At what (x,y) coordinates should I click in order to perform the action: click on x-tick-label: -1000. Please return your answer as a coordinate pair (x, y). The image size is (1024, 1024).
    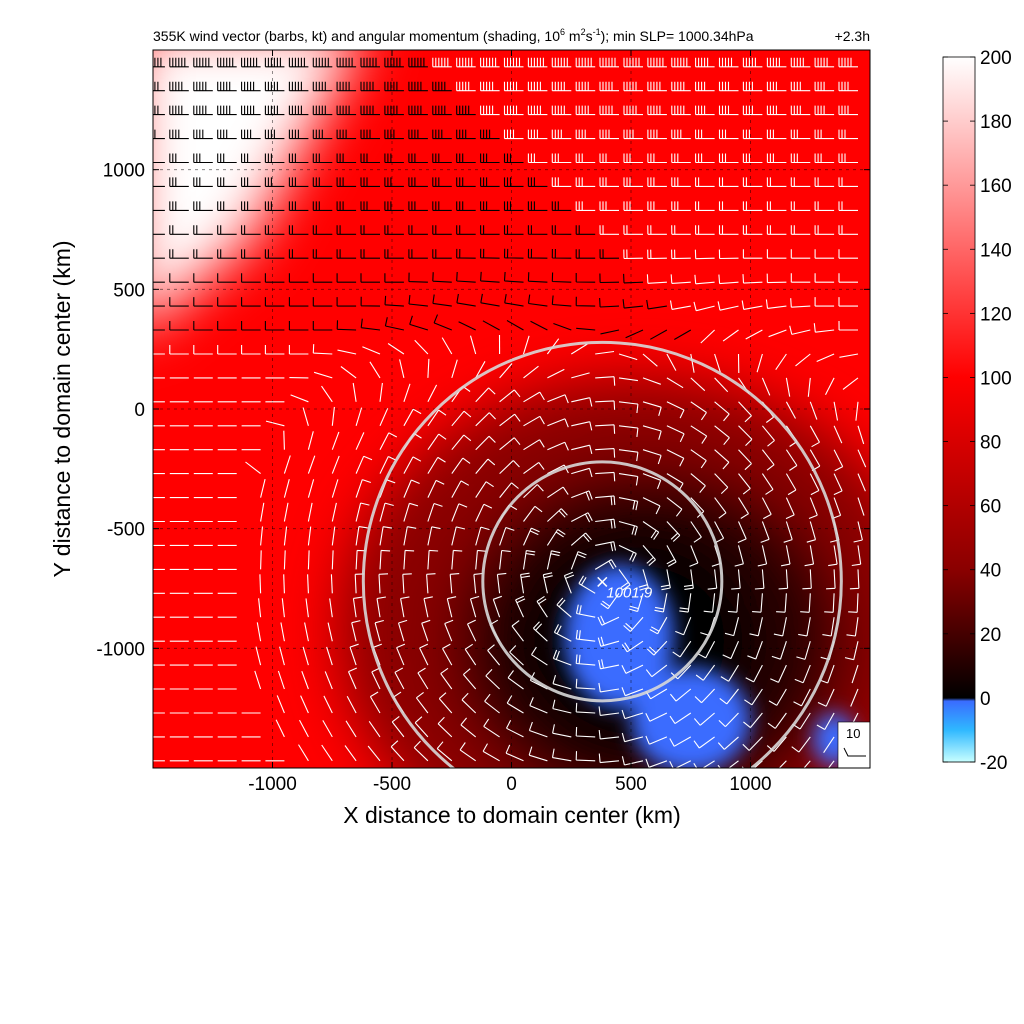
    Looking at the image, I should click on (272, 784).